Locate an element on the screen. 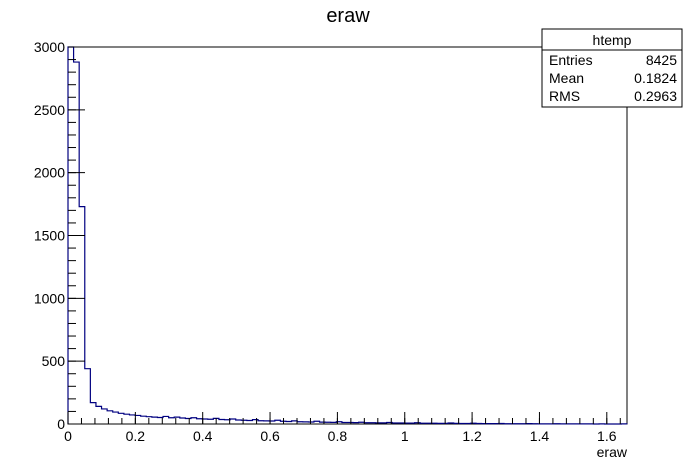  x-tick-label: 0.2 is located at coordinates (136, 436).